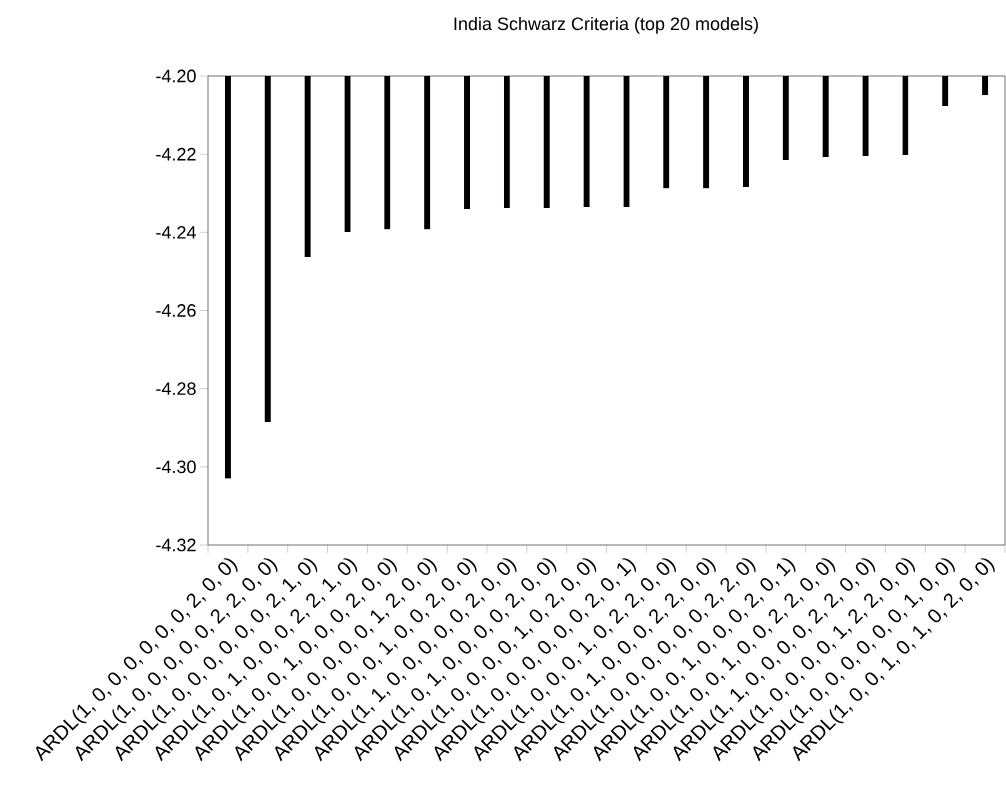 Image resolution: width=1006 pixels, height=790 pixels. I want to click on y-tick-label: -4.30, so click(176, 467).